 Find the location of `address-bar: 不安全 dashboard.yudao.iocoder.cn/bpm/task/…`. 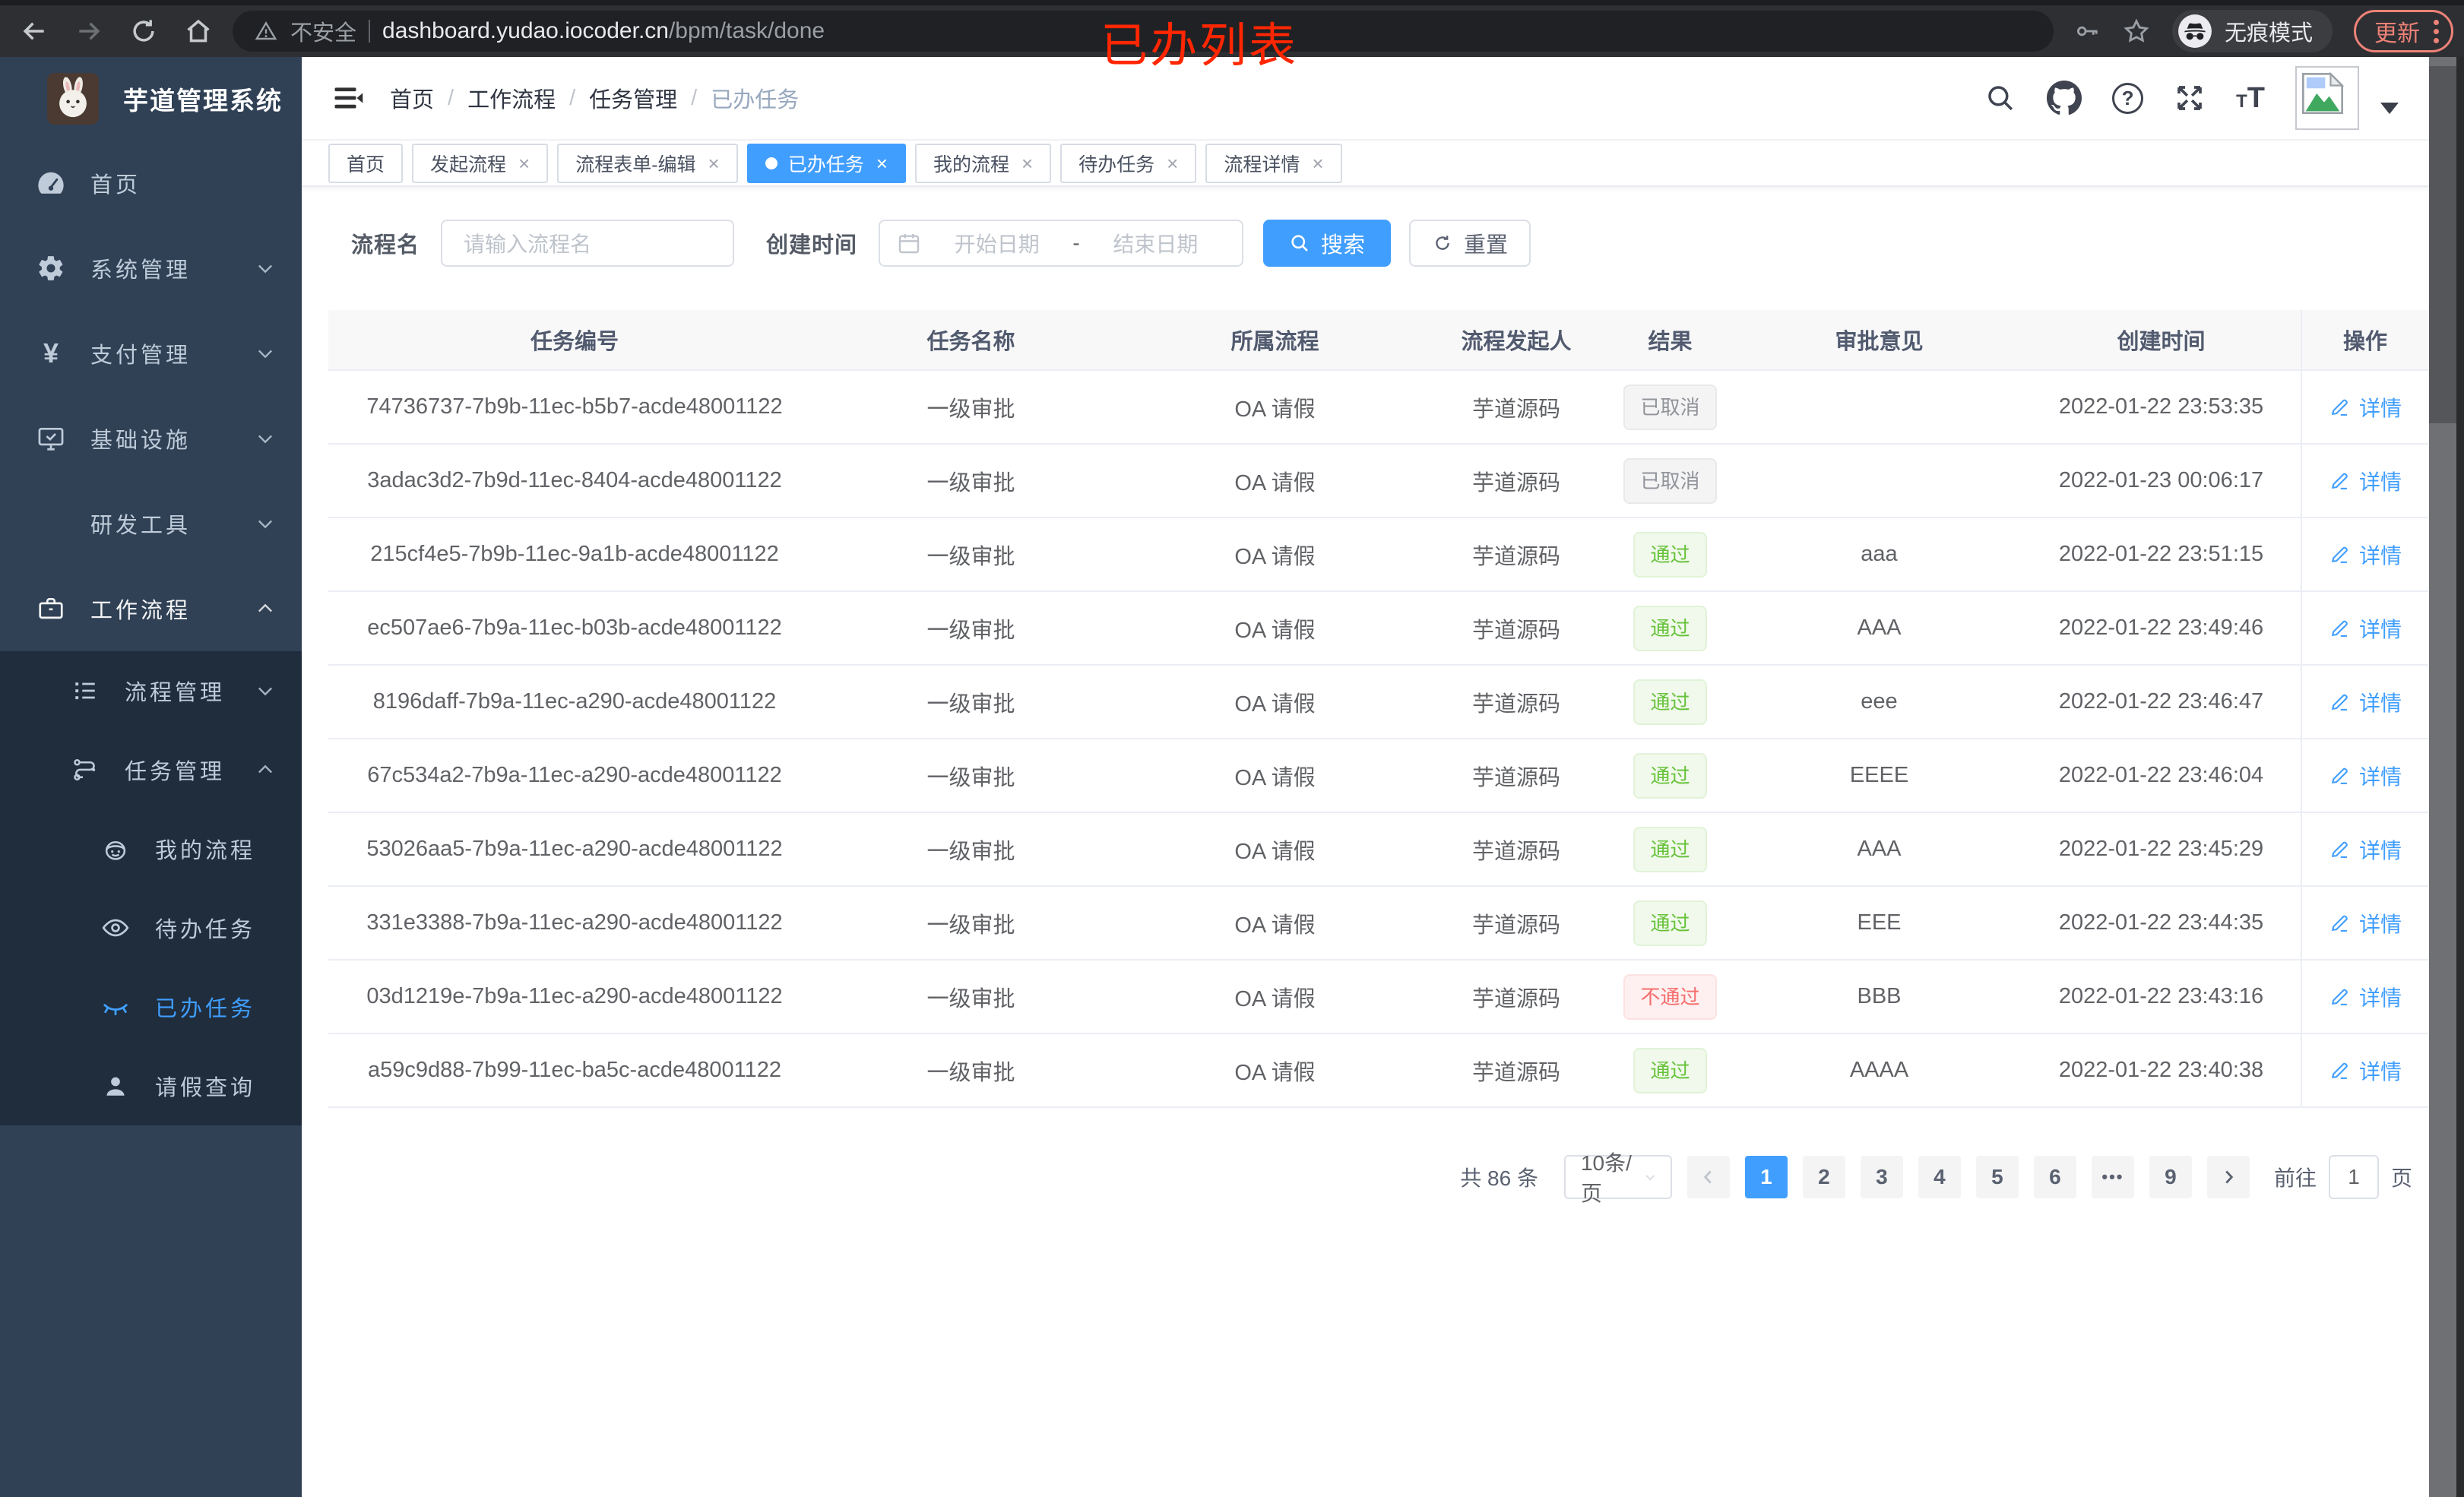

address-bar: 不安全 dashboard.yudao.iocoder.cn/bpm/task/… is located at coordinates (1143, 31).